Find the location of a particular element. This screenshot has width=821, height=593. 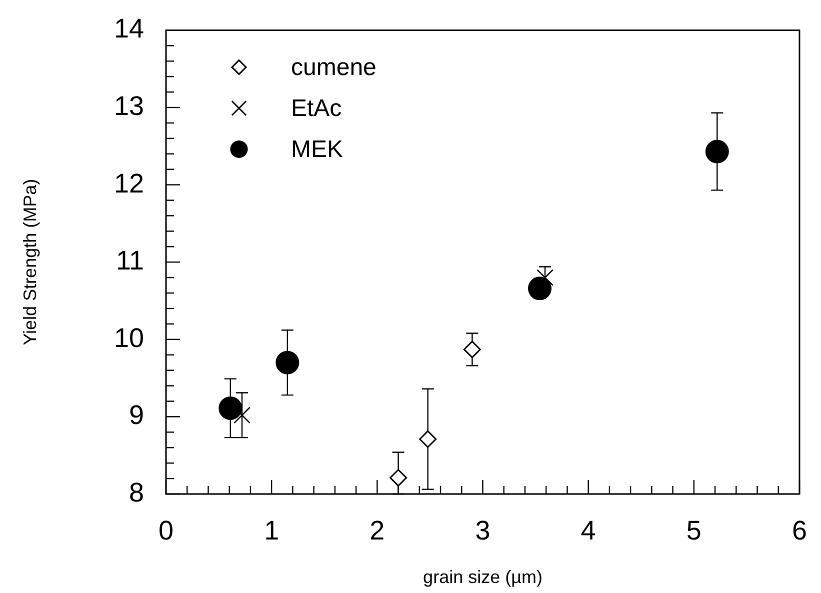

y-tick-label: 13 is located at coordinates (129, 105).